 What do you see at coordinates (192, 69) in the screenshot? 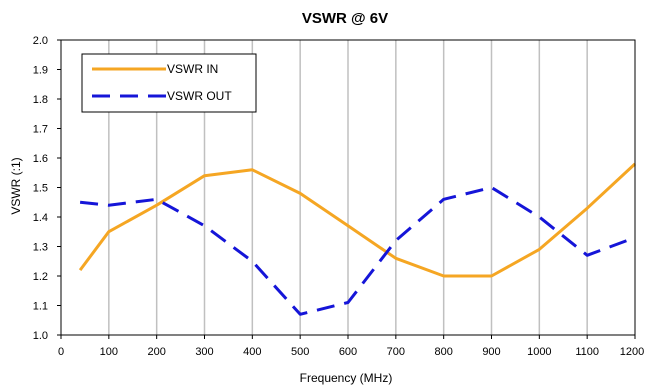
I see `legend-label: VSWR IN` at bounding box center [192, 69].